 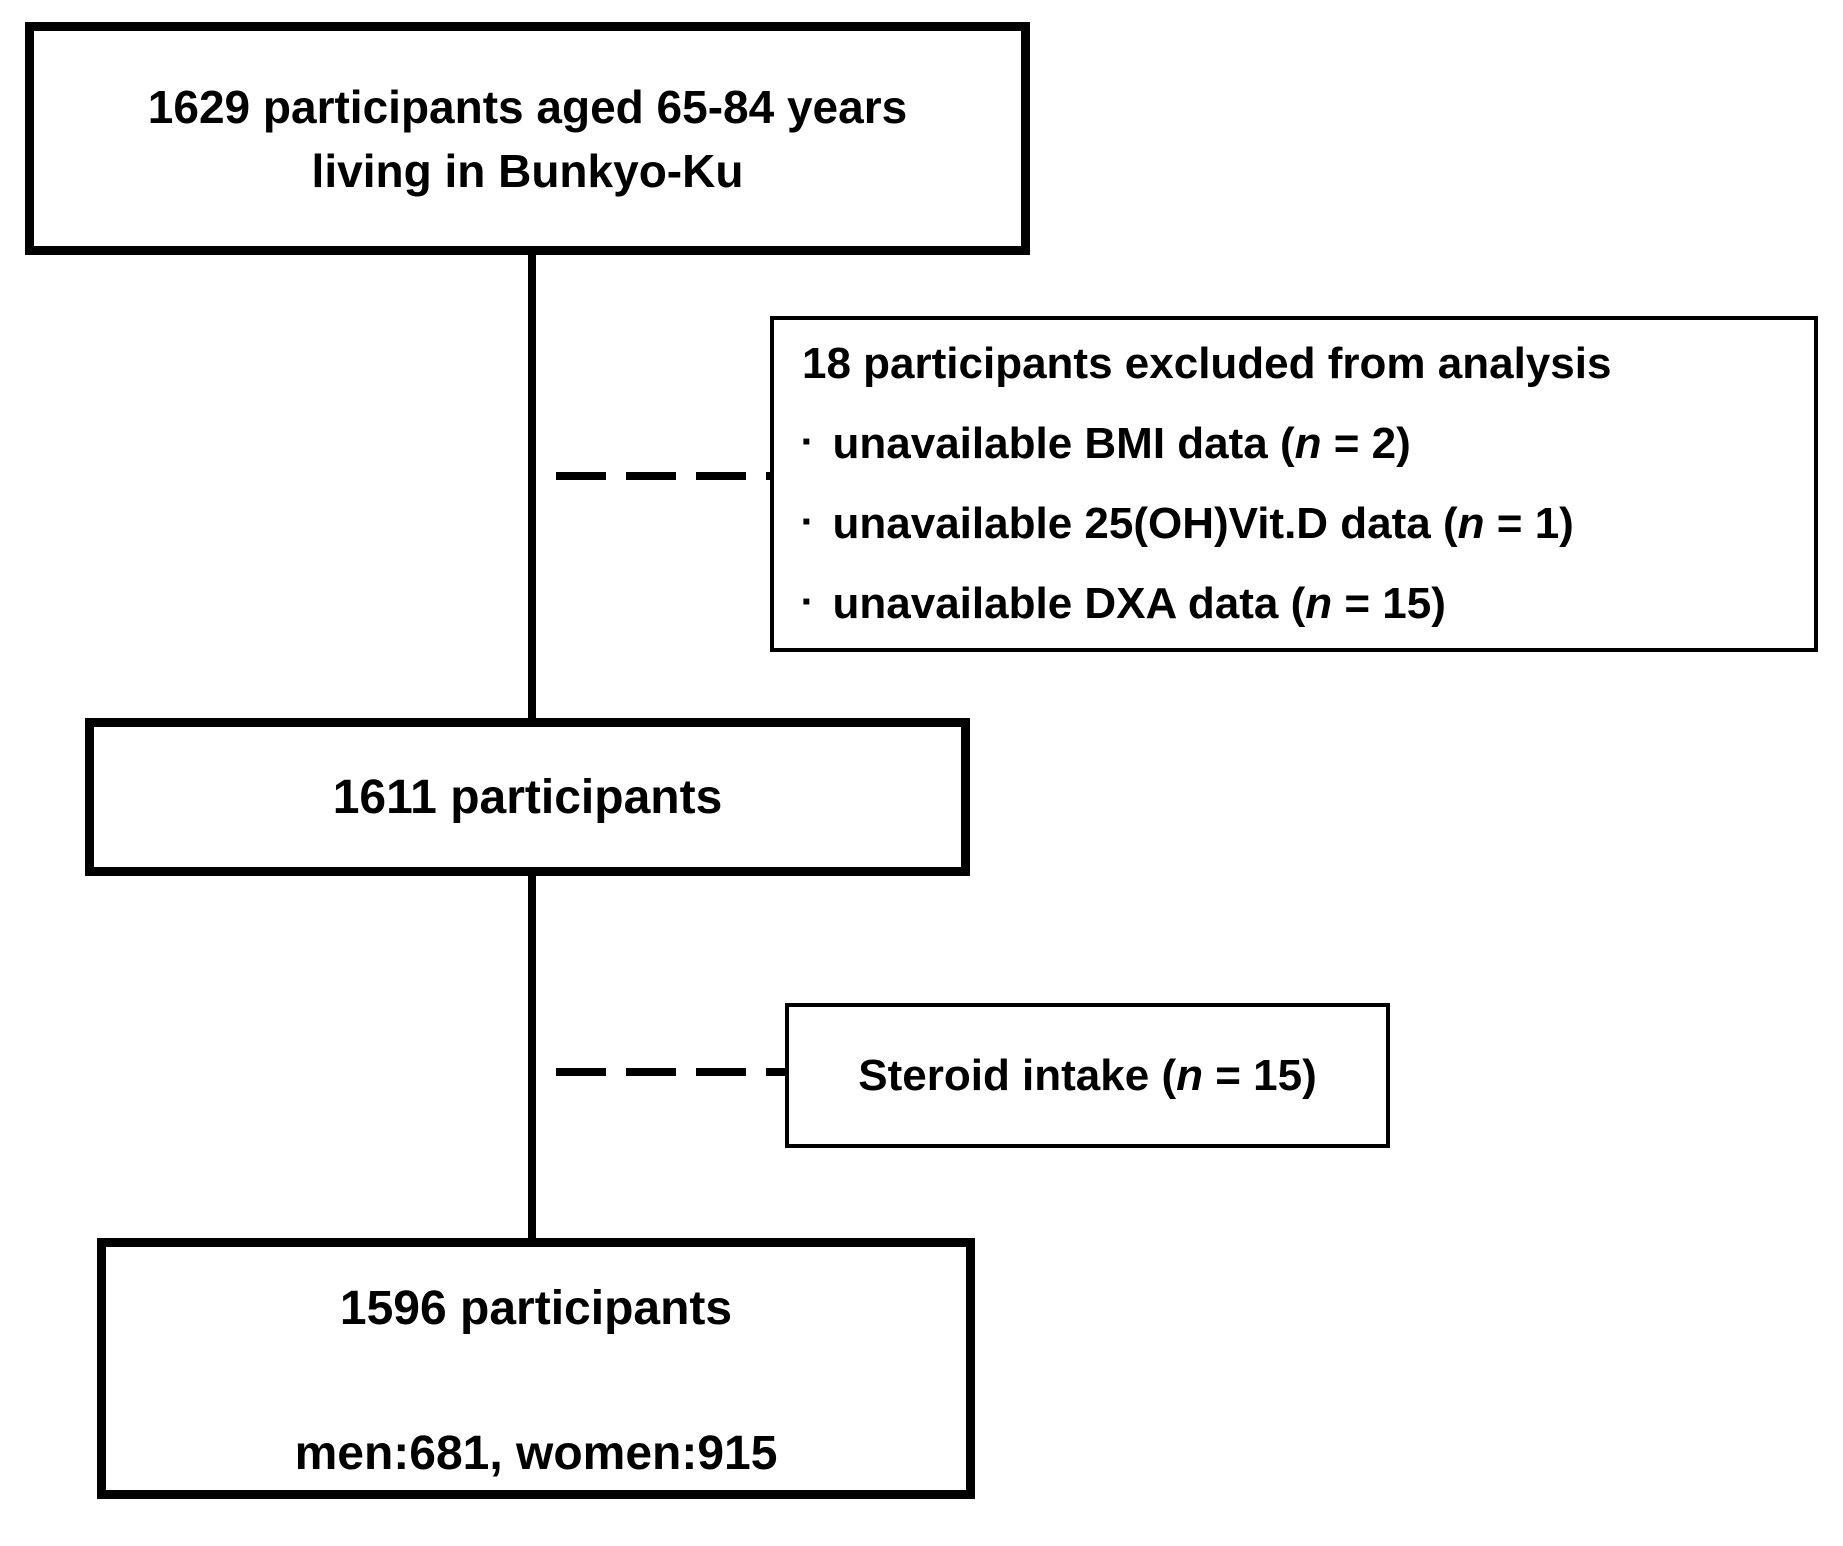 What do you see at coordinates (1145, 523) in the screenshot?
I see `exclusion-item-text: unavailable 25(OH)Vit.D data (` at bounding box center [1145, 523].